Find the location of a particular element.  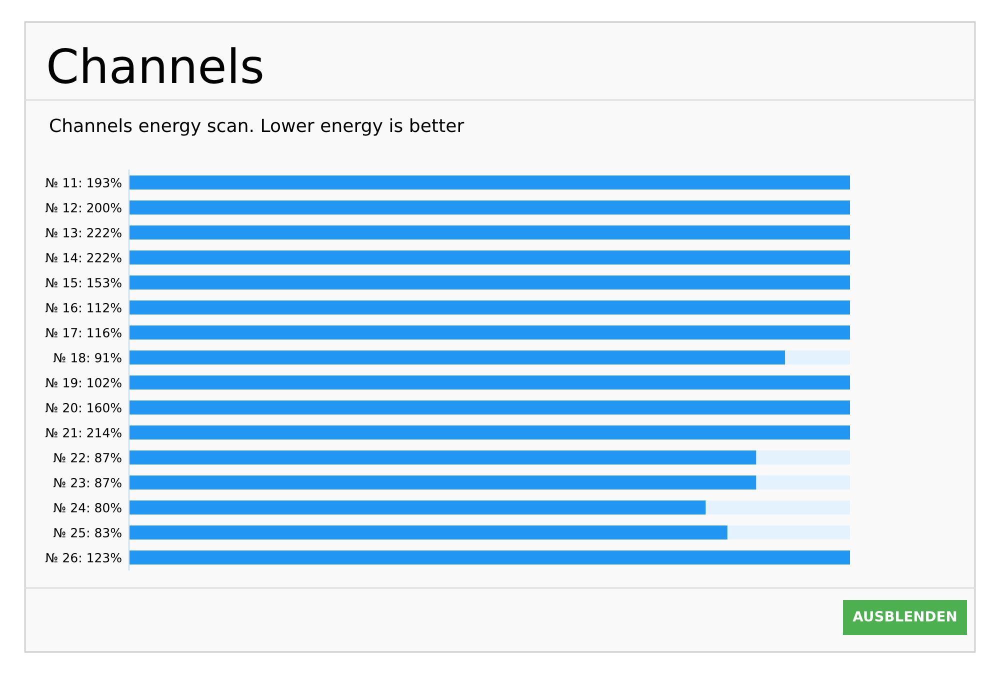

y-tick-label: № 19: 102% is located at coordinates (84, 383).